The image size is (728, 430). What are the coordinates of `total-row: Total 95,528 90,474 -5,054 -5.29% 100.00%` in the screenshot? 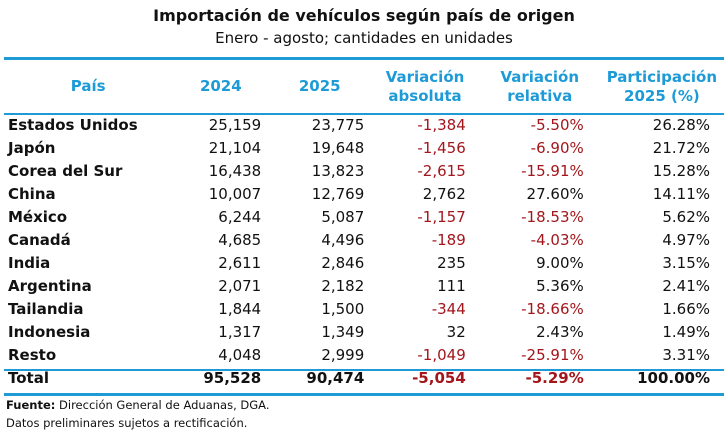 It's located at (364, 378).